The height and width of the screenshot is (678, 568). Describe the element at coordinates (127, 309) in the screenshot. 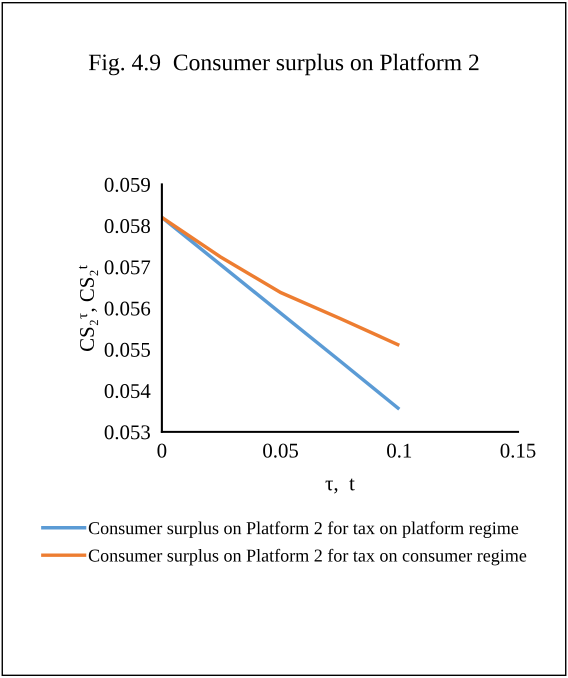

I see `y-tick-label: 0.056` at that location.